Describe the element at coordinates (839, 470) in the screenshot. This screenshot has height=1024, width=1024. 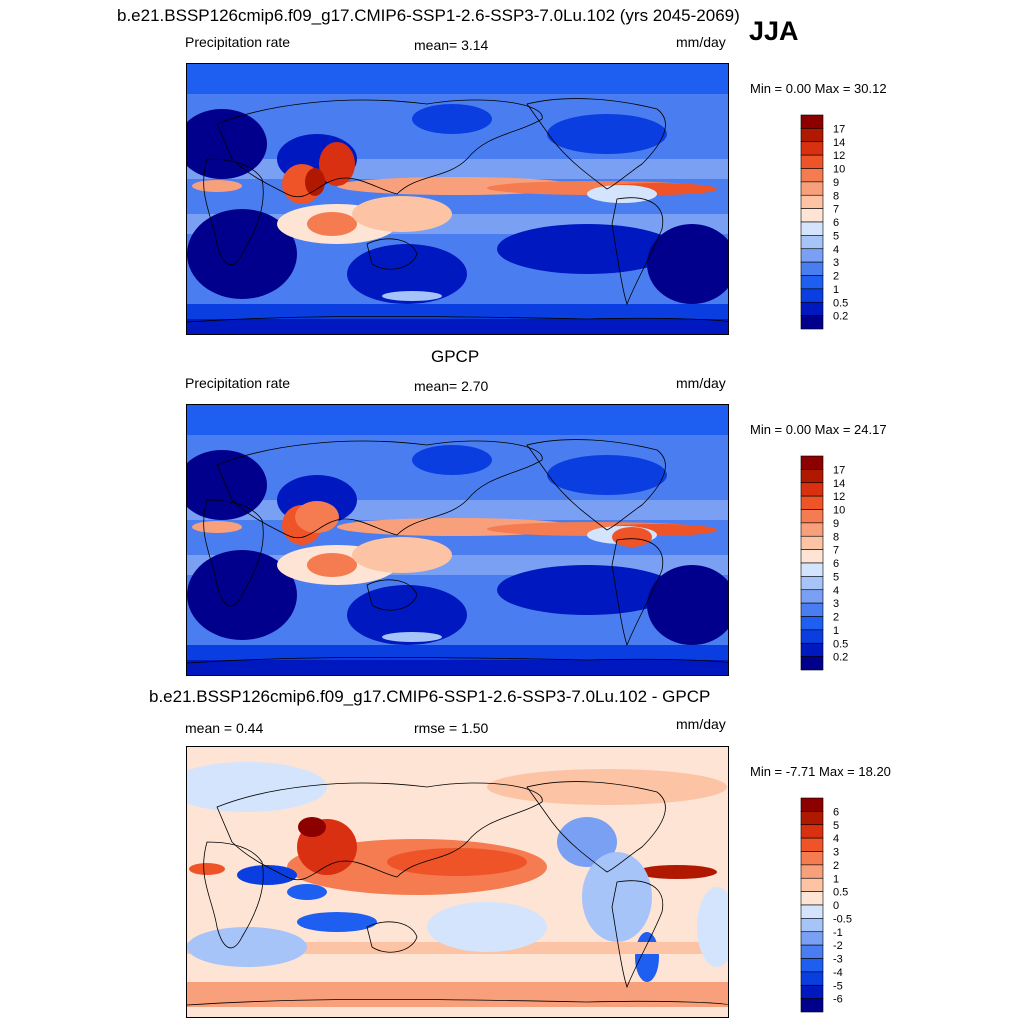
I see `colorbar-2-tick-label: 17` at that location.